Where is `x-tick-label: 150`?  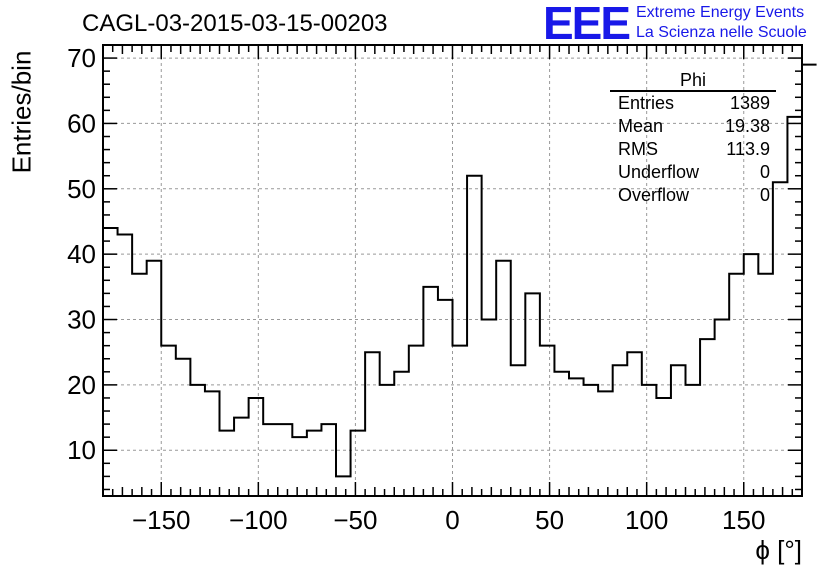
x-tick-label: 150 is located at coordinates (743, 520).